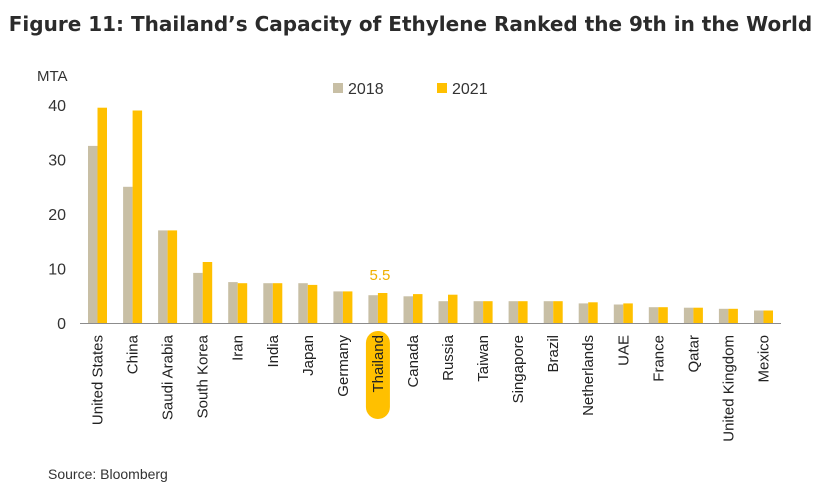 This screenshot has width=821, height=502. What do you see at coordinates (233, 302) in the screenshot?
I see `bar-2018-iran` at bounding box center [233, 302].